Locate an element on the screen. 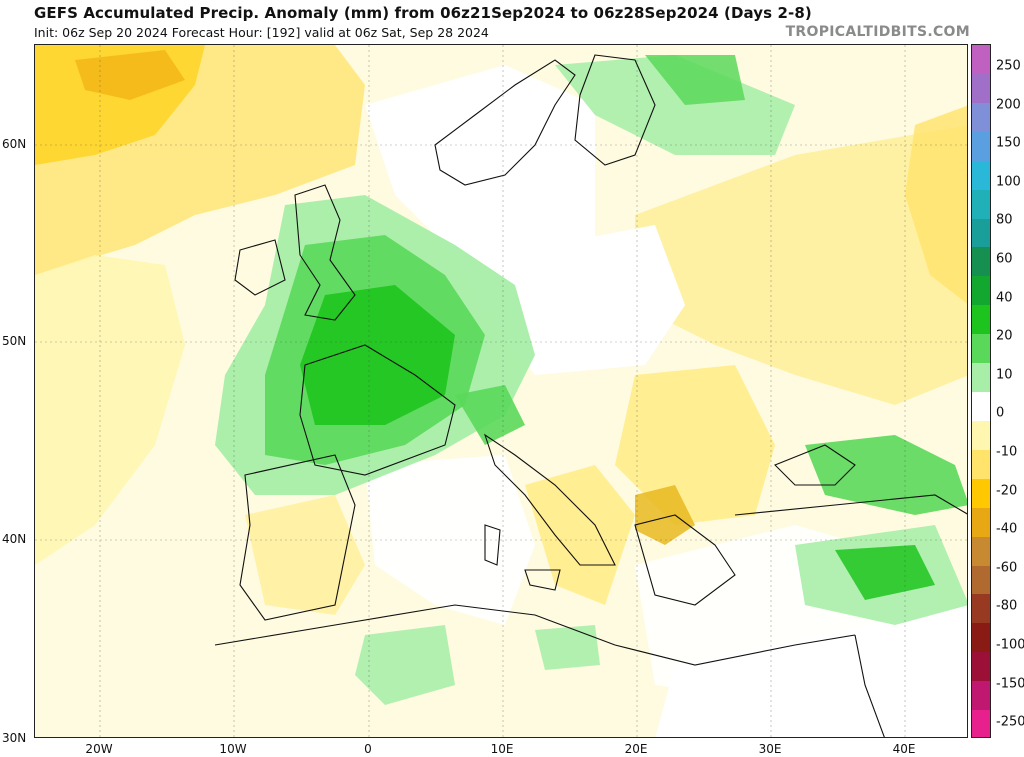 The width and height of the screenshot is (1024, 757). color-scale-label: -80 is located at coordinates (1007, 606).